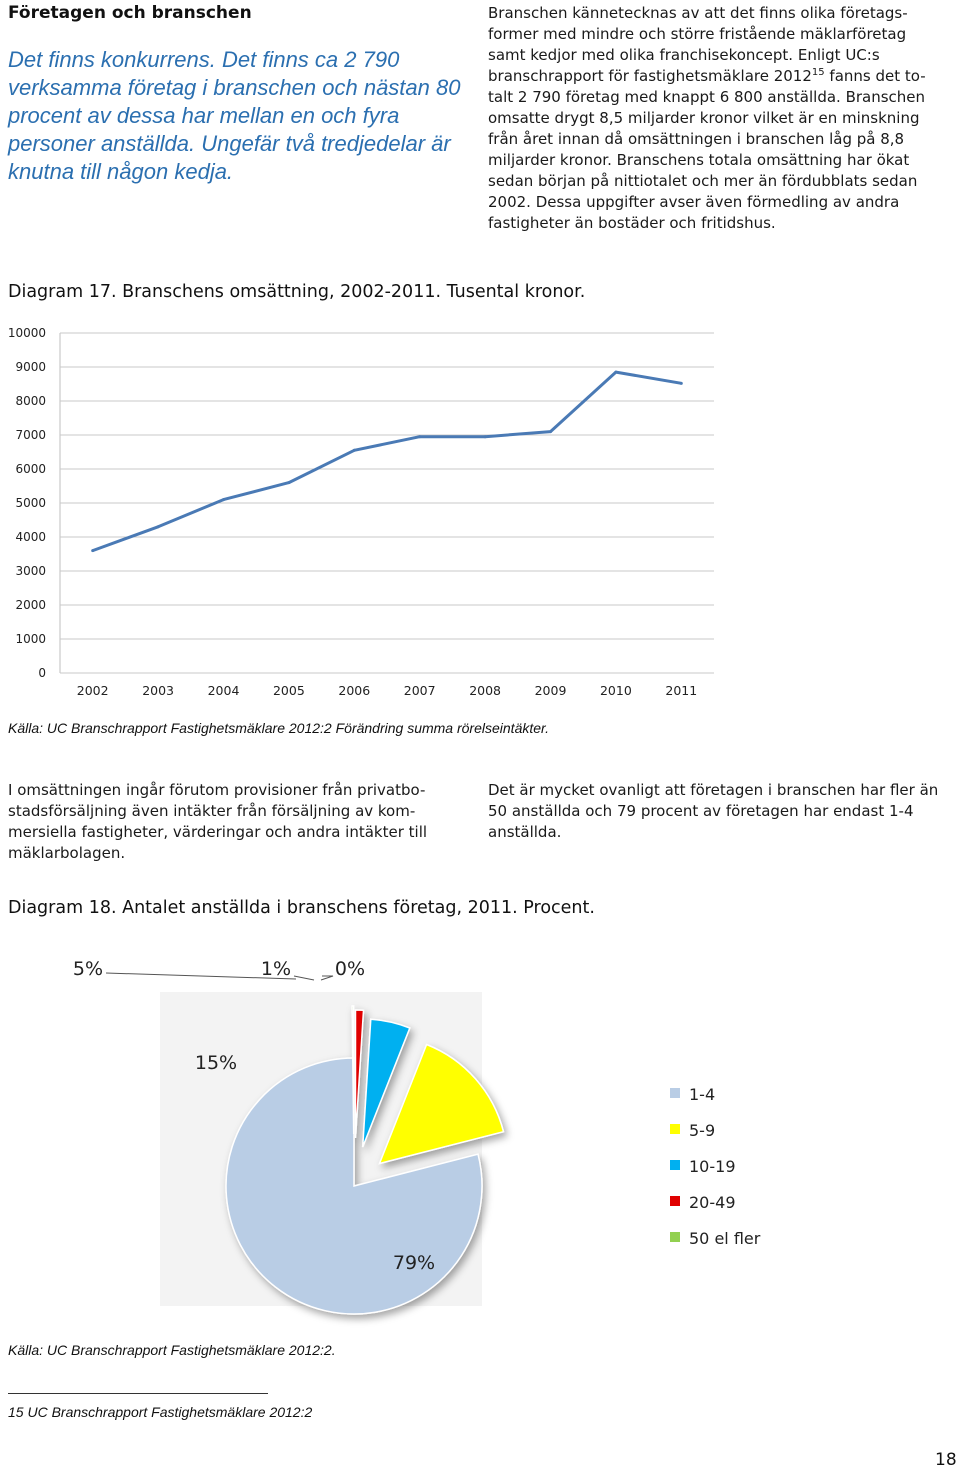  What do you see at coordinates (224, 690) in the screenshot?
I see `chart-x-tick-label: 2004` at bounding box center [224, 690].